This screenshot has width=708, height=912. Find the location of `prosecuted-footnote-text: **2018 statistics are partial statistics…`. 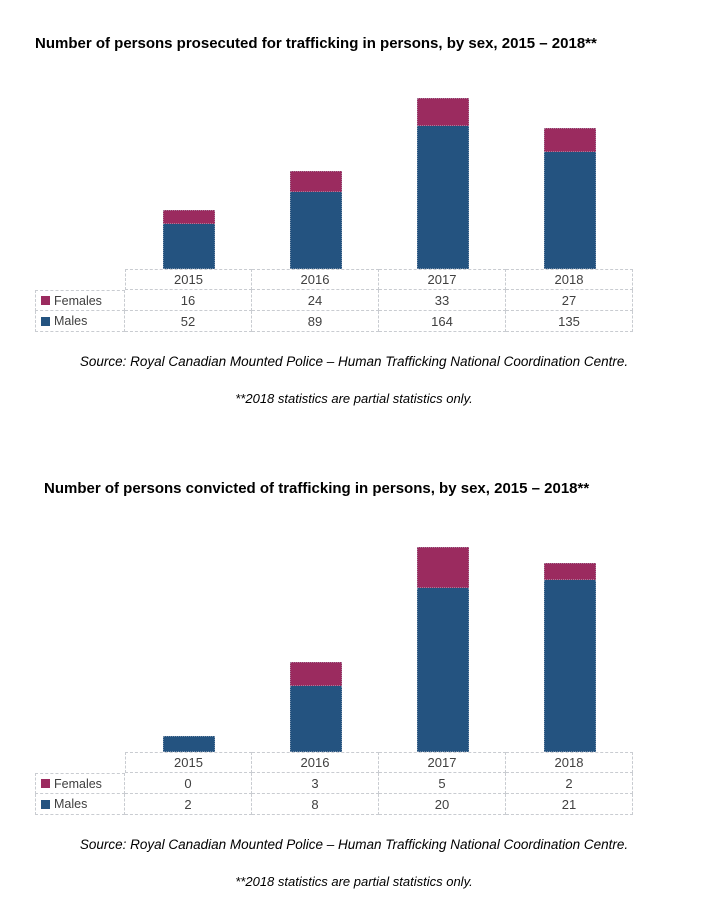

prosecuted-footnote-text: **2018 statistics are partial statistics… is located at coordinates (354, 398).